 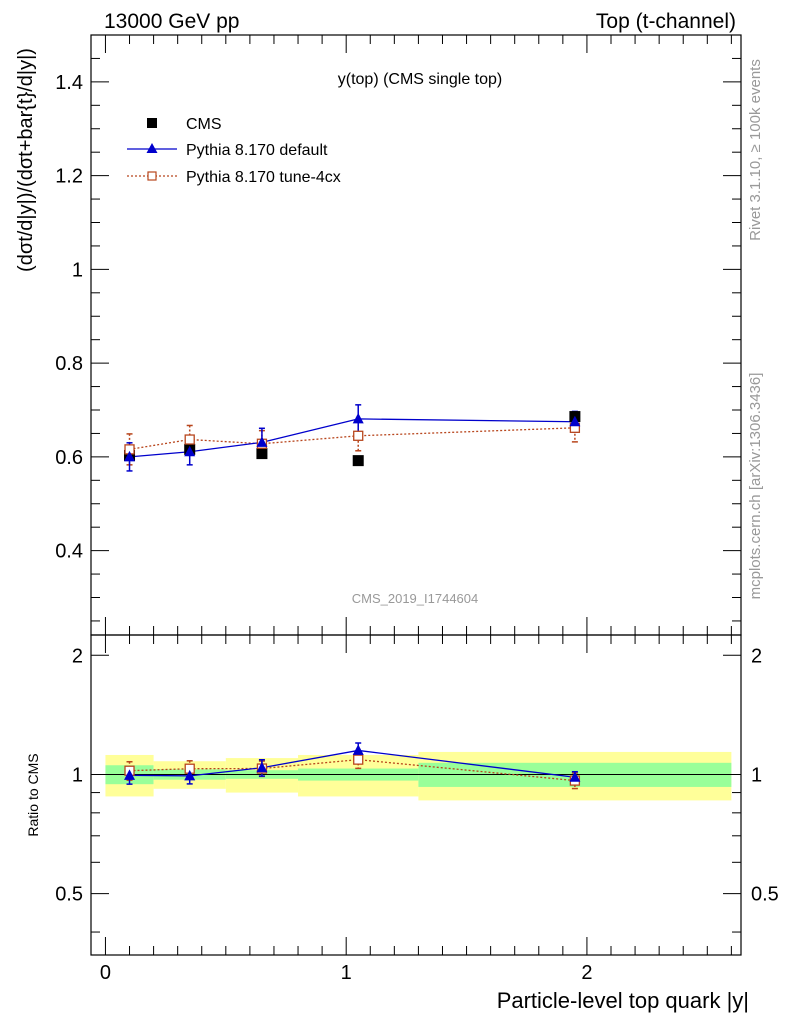 What do you see at coordinates (69, 552) in the screenshot?
I see `y-tick-label: 0.4` at bounding box center [69, 552].